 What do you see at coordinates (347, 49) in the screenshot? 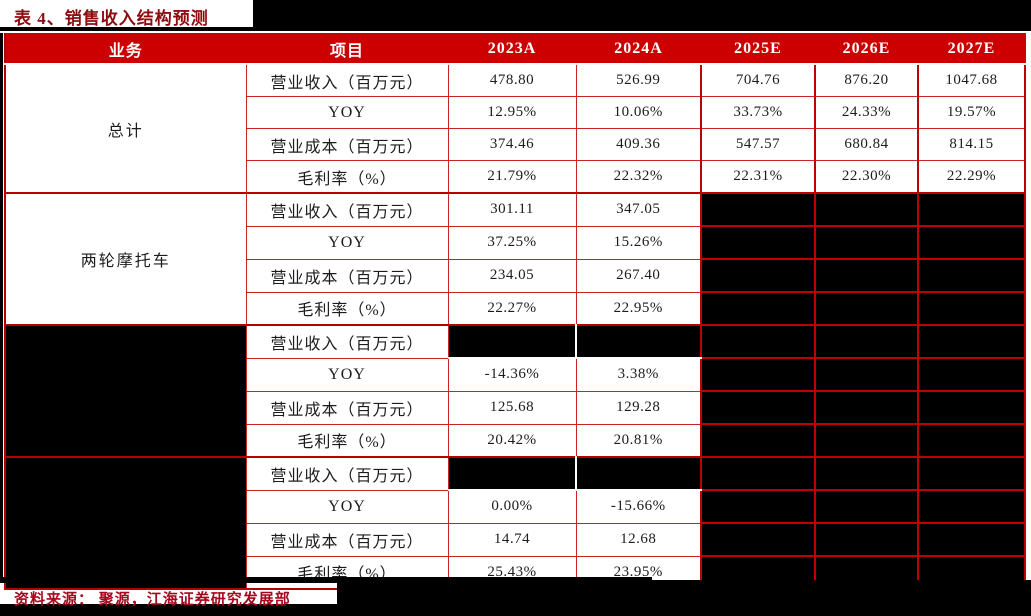
I see `column-header-item: 项目` at bounding box center [347, 49].